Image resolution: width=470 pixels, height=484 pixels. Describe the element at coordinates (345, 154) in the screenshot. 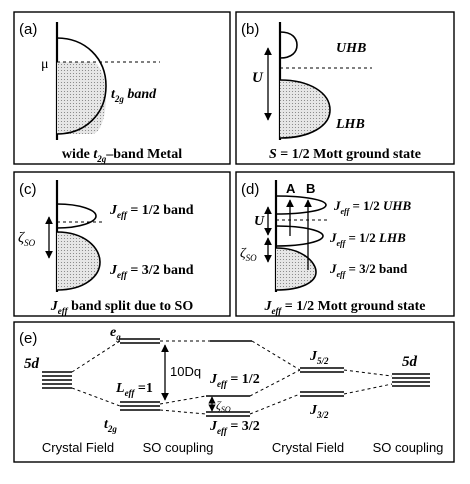

I see `panel-b-caption: S = 1/2 Mott ground state` at that location.